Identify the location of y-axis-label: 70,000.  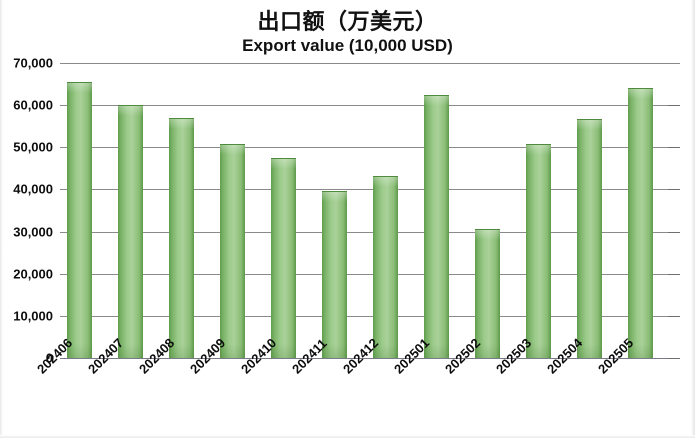
(33, 63).